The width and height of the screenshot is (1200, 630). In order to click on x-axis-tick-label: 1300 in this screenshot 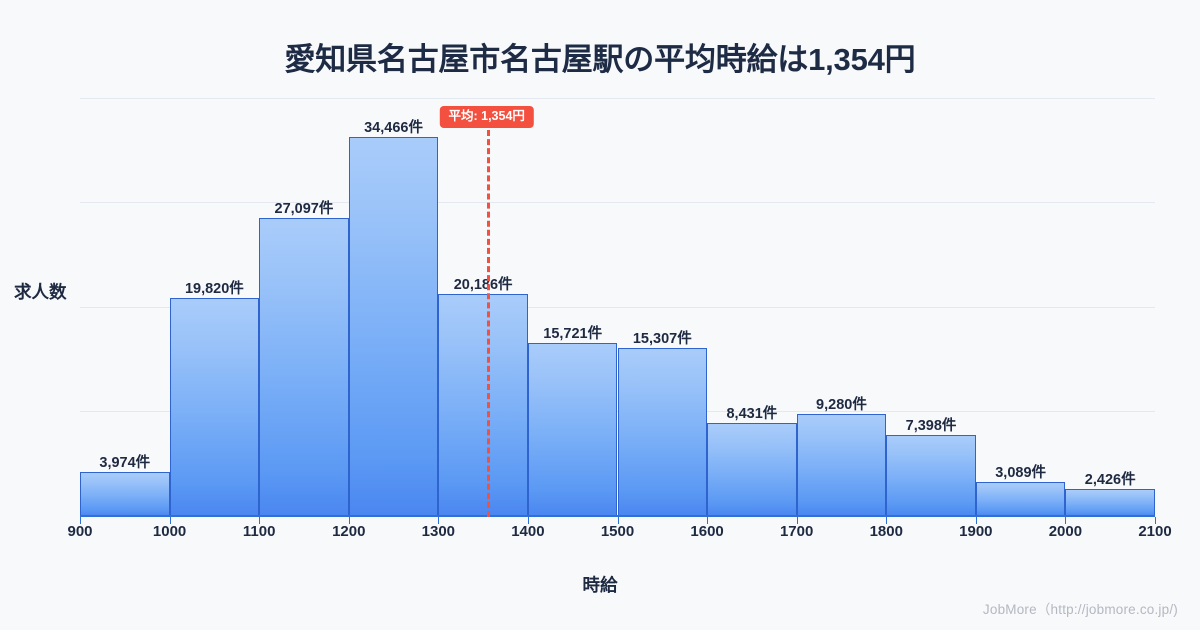, I will do `click(438, 531)`.